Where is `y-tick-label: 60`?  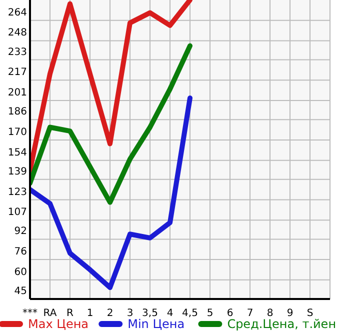 y-tick-label: 60 is located at coordinates (20, 272).